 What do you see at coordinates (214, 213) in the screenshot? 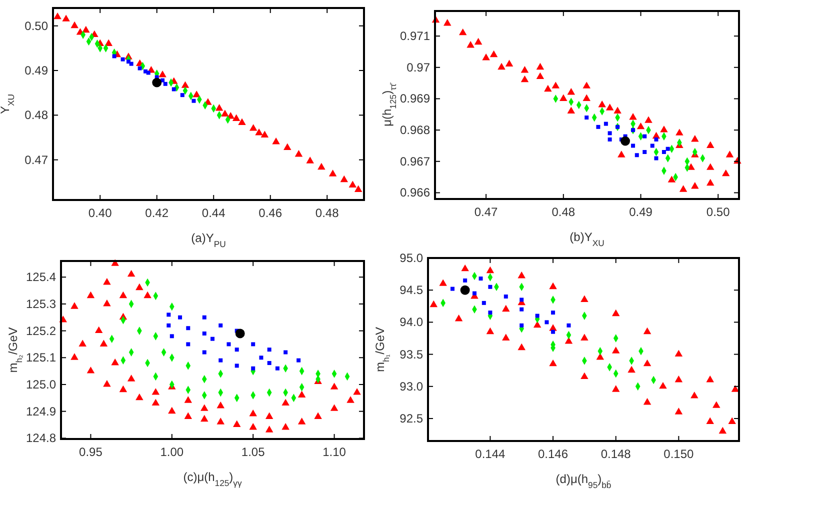
I see `x-tick-label: 0.44` at bounding box center [214, 213].